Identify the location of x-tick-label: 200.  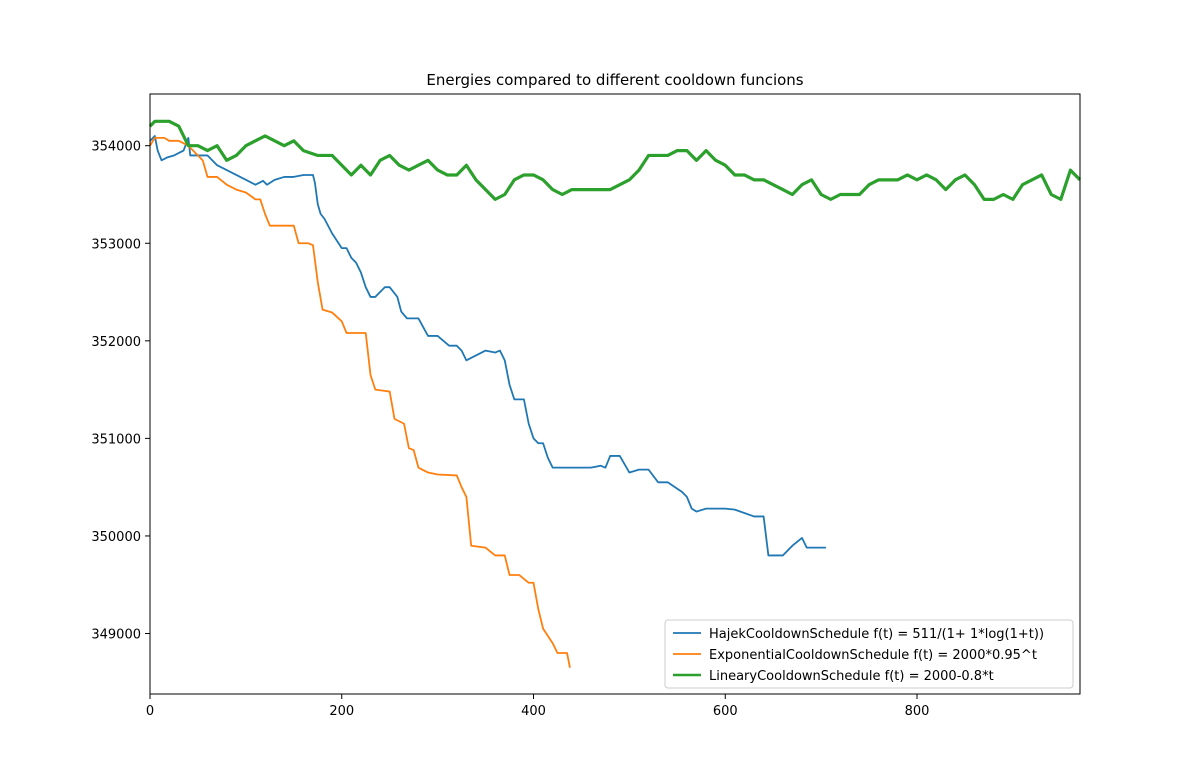
(341, 711).